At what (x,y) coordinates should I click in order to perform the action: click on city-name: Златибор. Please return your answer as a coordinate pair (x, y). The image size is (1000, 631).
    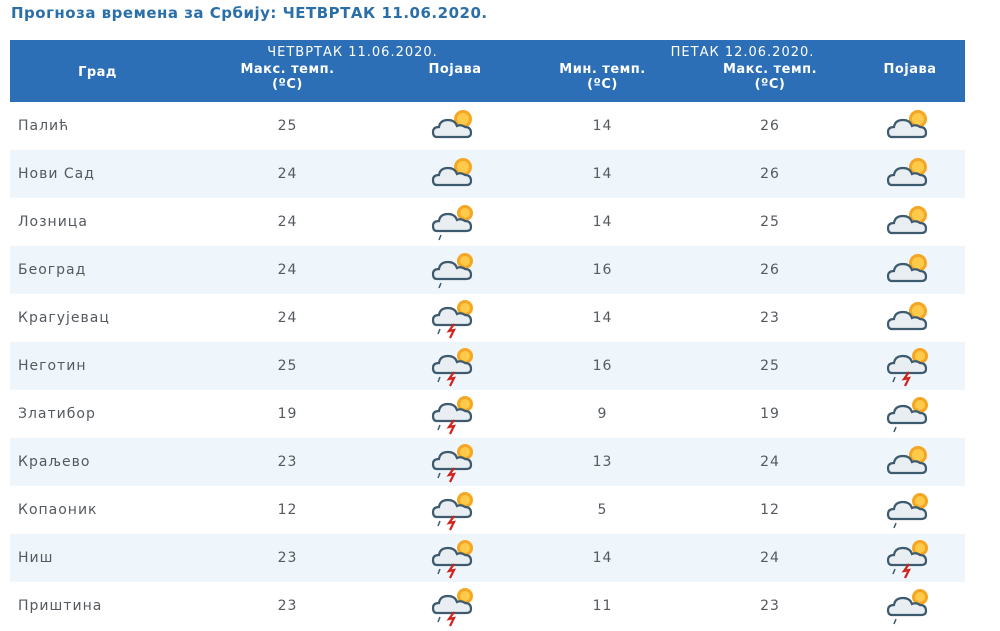
    Looking at the image, I should click on (97, 414).